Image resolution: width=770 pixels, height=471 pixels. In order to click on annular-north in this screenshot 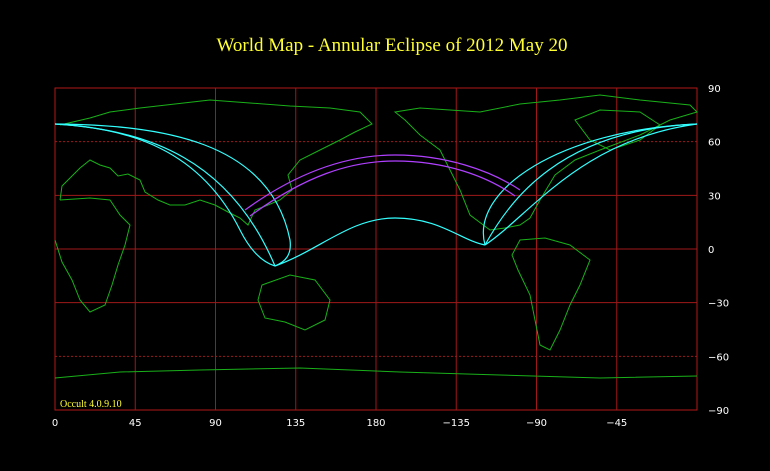, I will do `click(382, 182)`.